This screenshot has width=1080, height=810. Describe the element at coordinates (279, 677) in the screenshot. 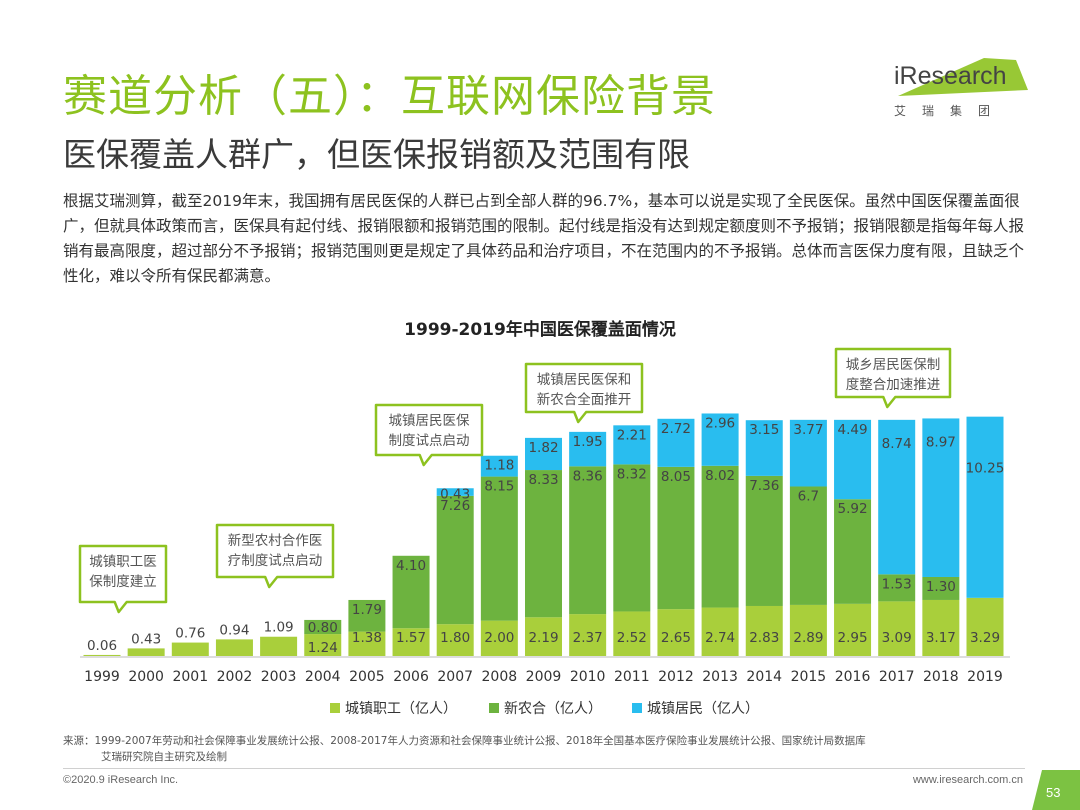

I see `x-tick-2003: 2003` at that location.